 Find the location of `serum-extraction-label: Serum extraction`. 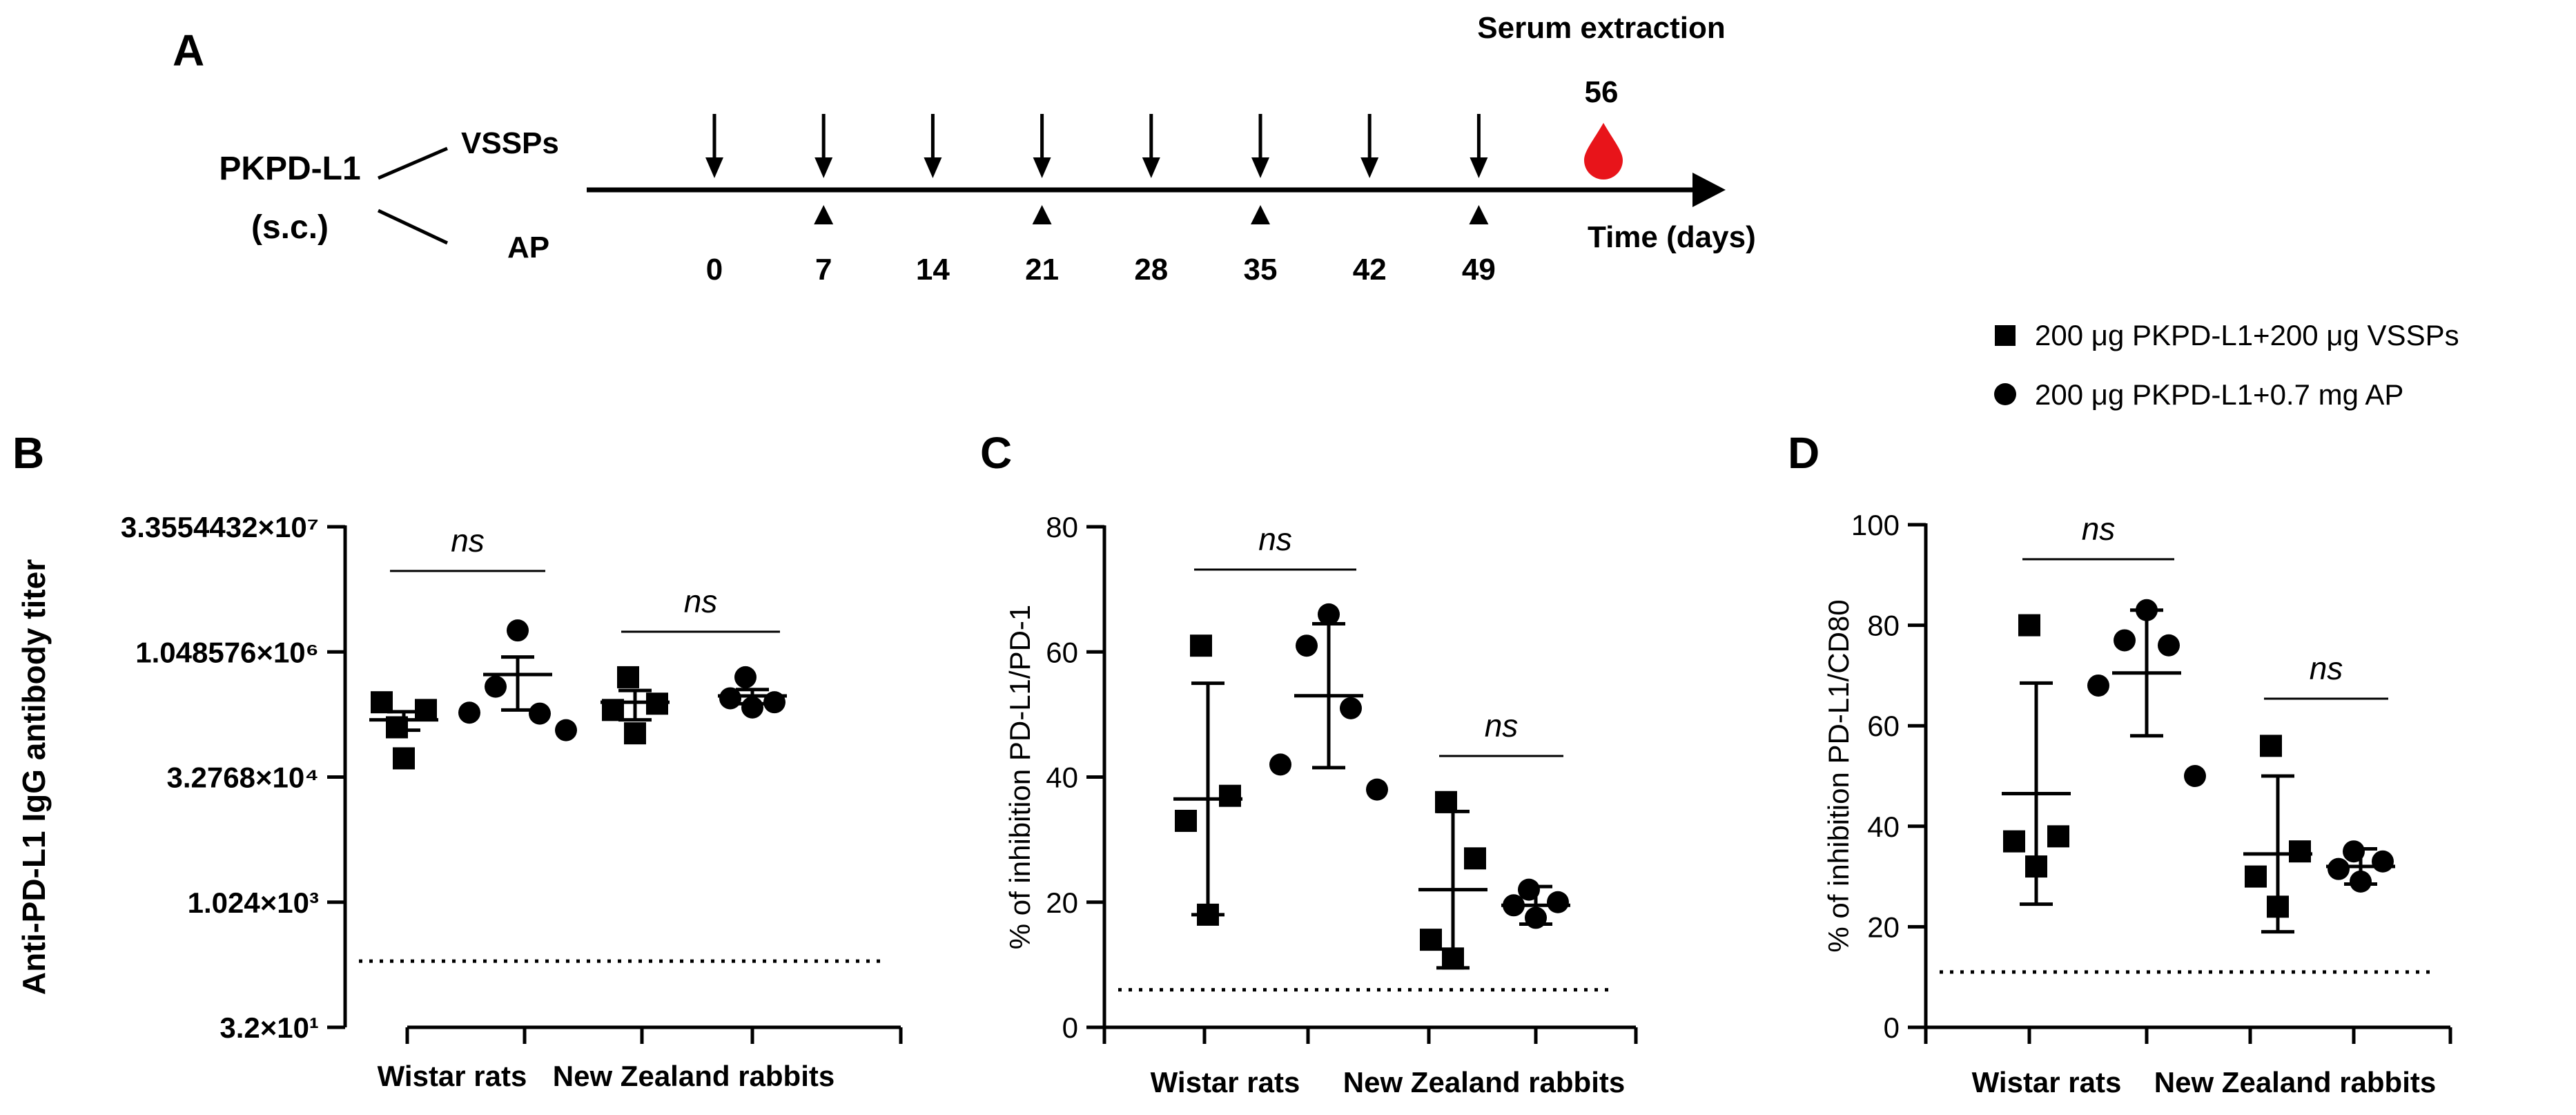

serum-extraction-label: Serum extraction is located at coordinates (1601, 28).